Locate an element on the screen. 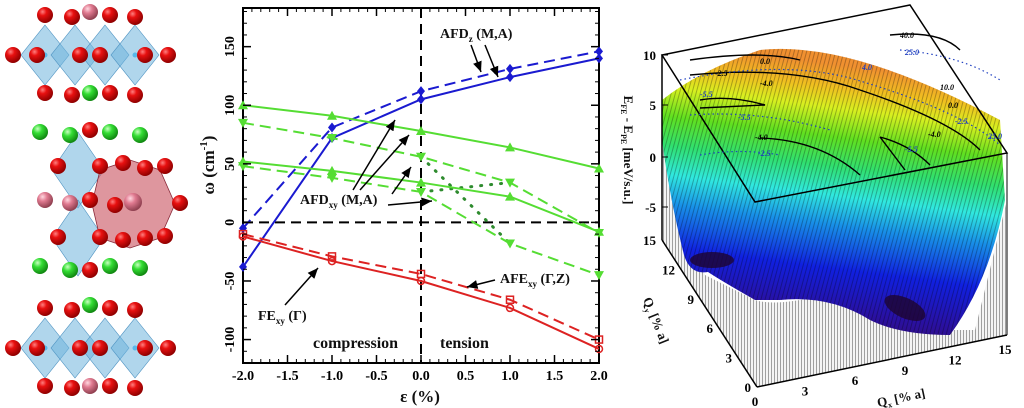  annotation-afd-z: AFDz (M,A) is located at coordinates (476, 35).